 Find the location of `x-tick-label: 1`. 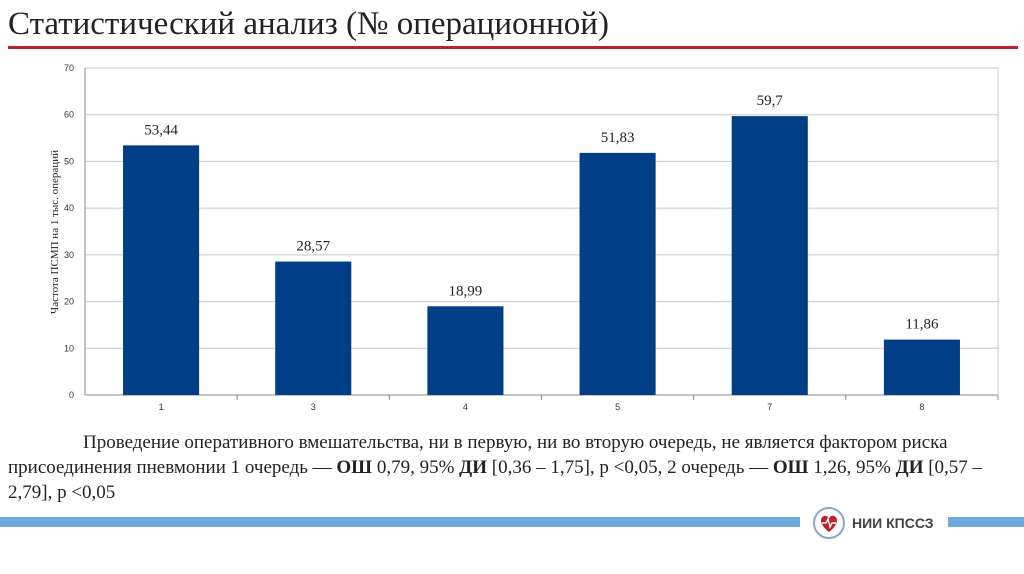

x-tick-label: 1 is located at coordinates (161, 407).